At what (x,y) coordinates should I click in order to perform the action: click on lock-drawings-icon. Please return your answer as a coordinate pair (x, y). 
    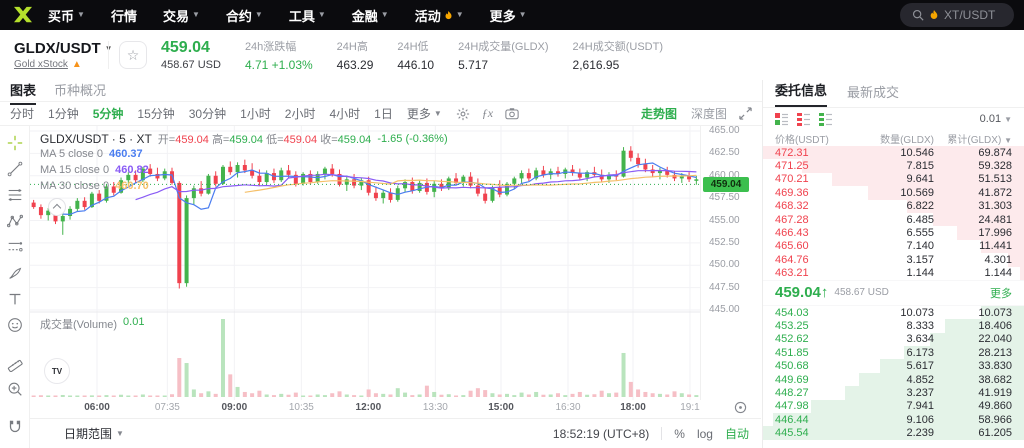
    Looking at the image, I should click on (15, 446).